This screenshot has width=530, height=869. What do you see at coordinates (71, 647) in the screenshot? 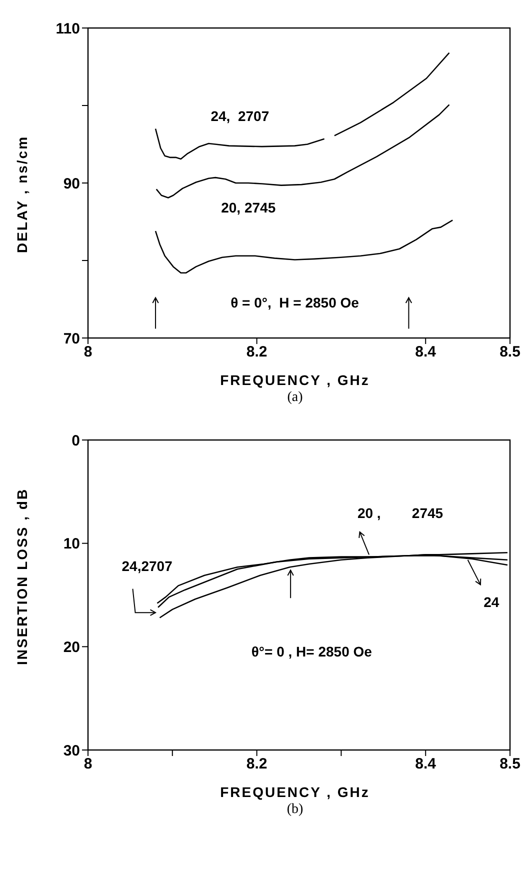
I see `y-tick-label: 20` at bounding box center [71, 647].